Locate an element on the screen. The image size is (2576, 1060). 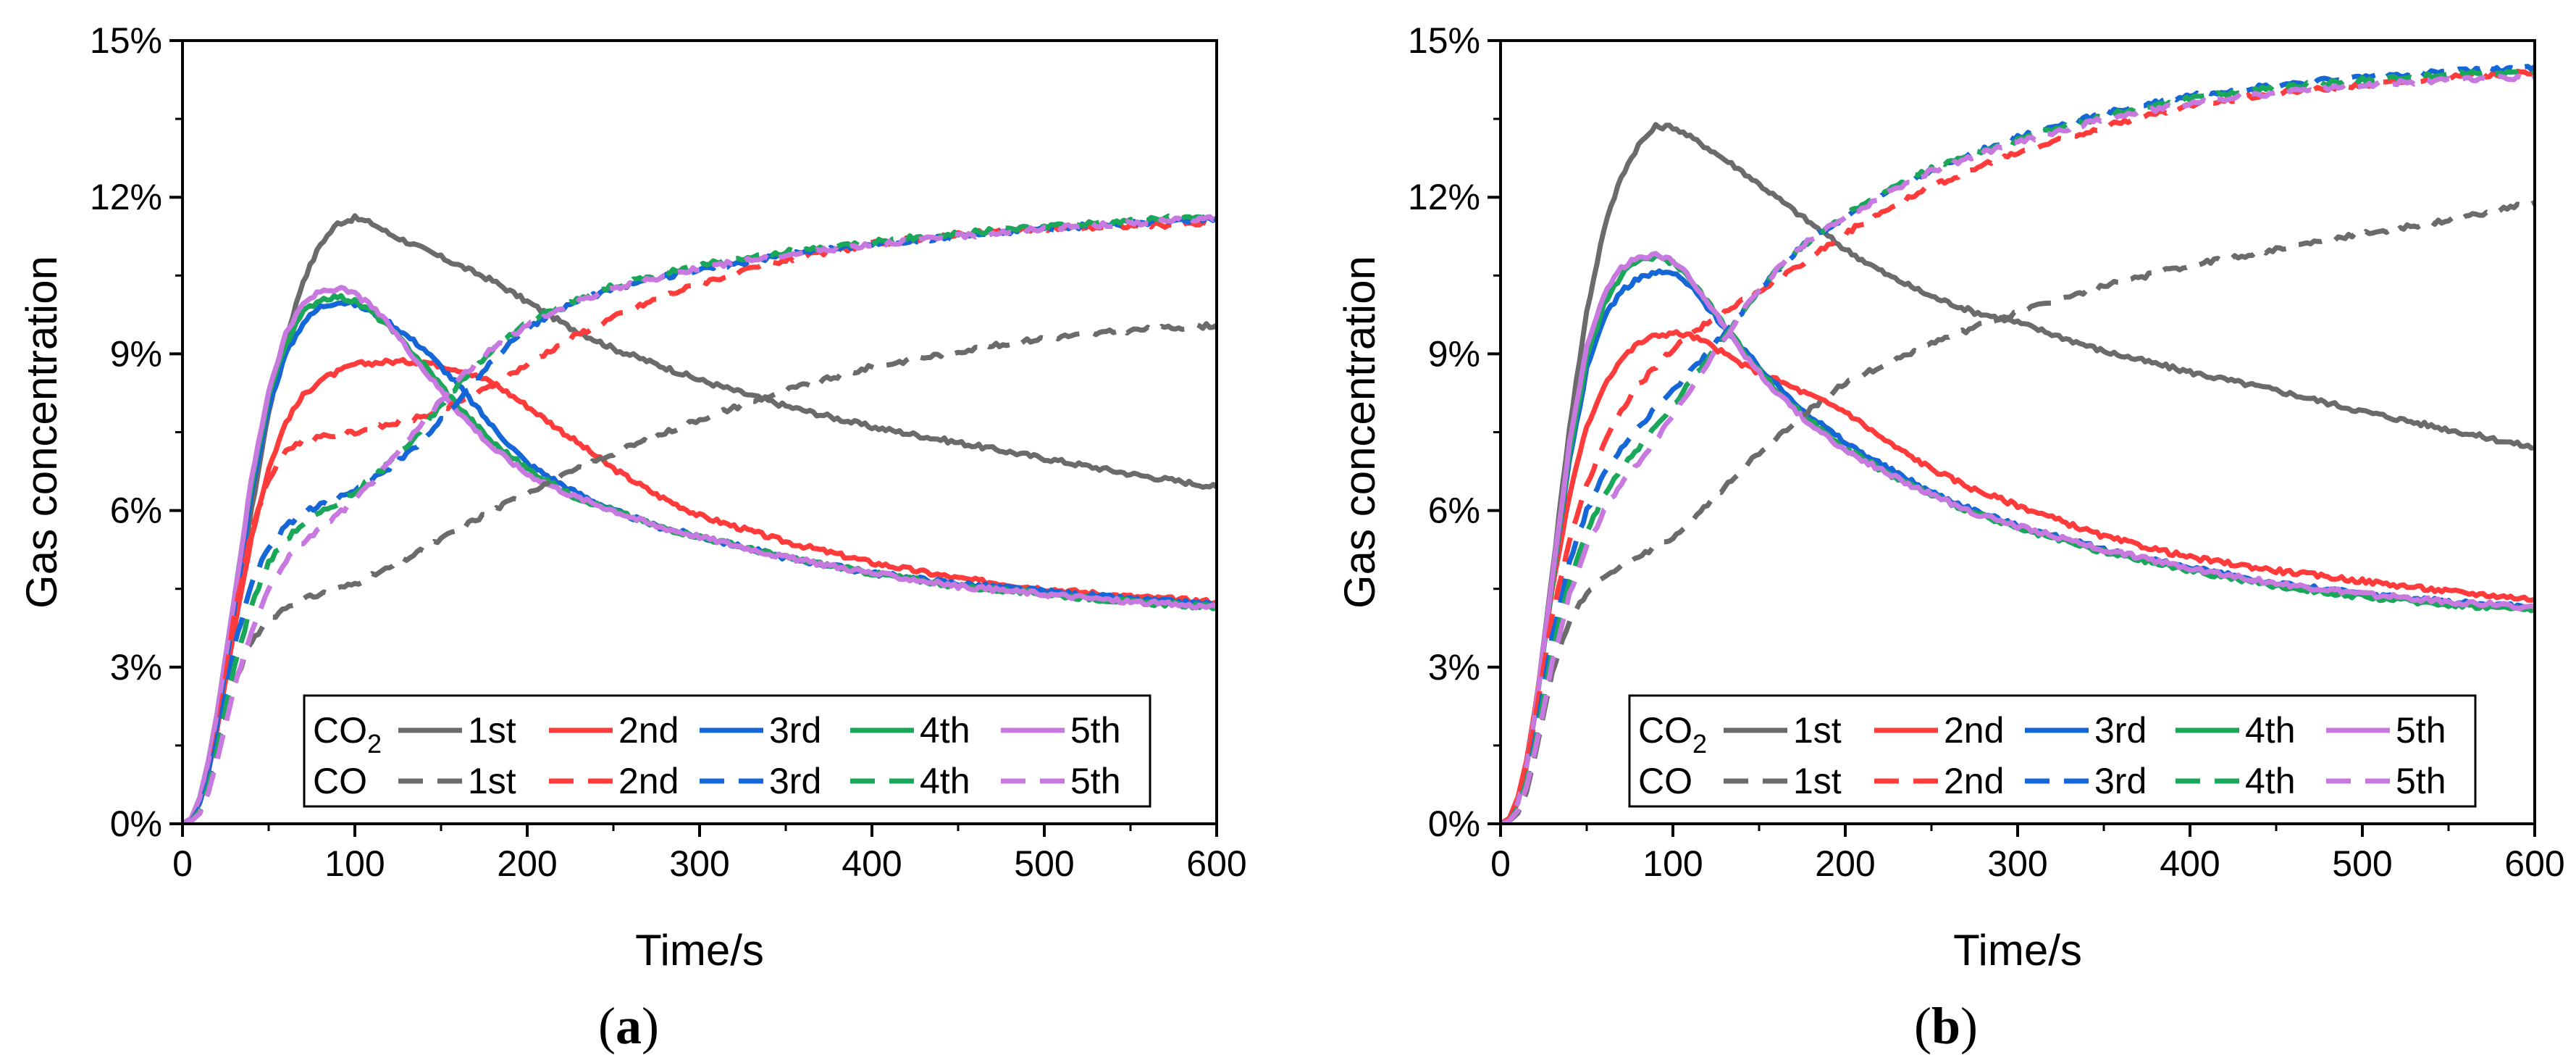
panel-label-letter: b is located at coordinates (1945, 1026).